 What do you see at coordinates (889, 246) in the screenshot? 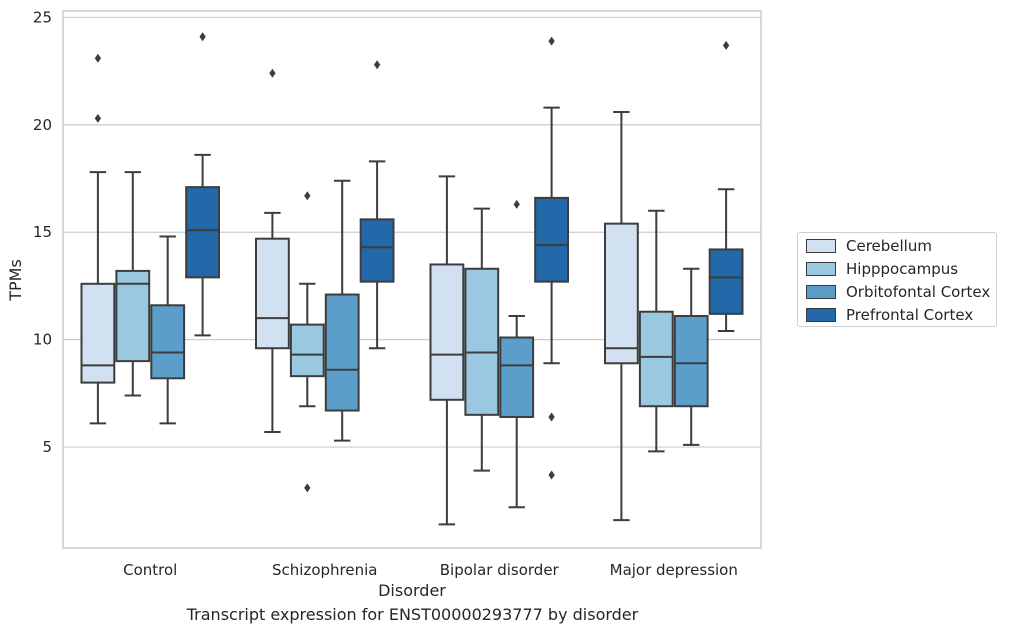
I see `legend-label: Cerebellum` at bounding box center [889, 246].